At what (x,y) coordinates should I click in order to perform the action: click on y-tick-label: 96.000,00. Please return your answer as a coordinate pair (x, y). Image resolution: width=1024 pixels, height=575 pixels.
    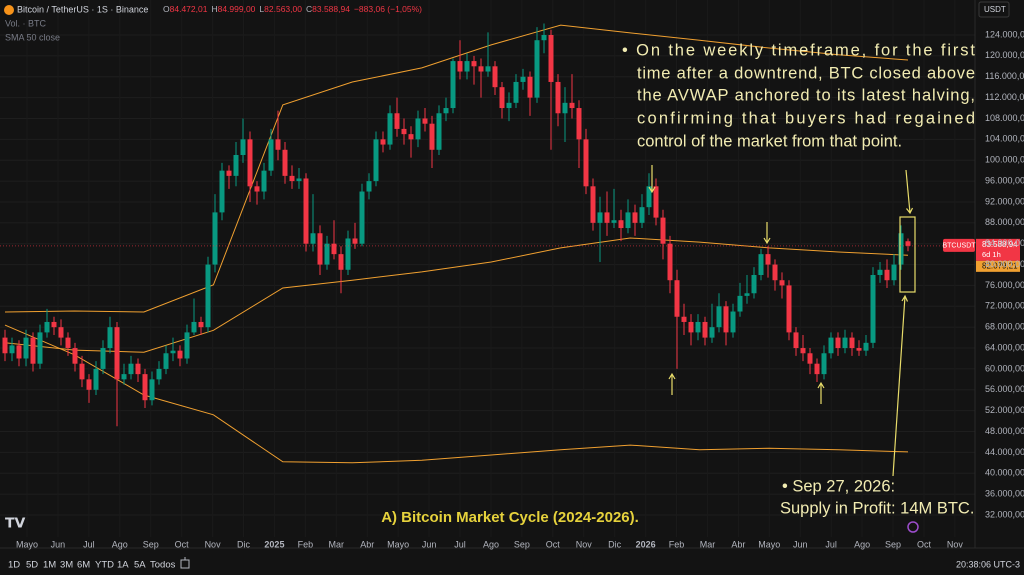
    Looking at the image, I should click on (1004, 180).